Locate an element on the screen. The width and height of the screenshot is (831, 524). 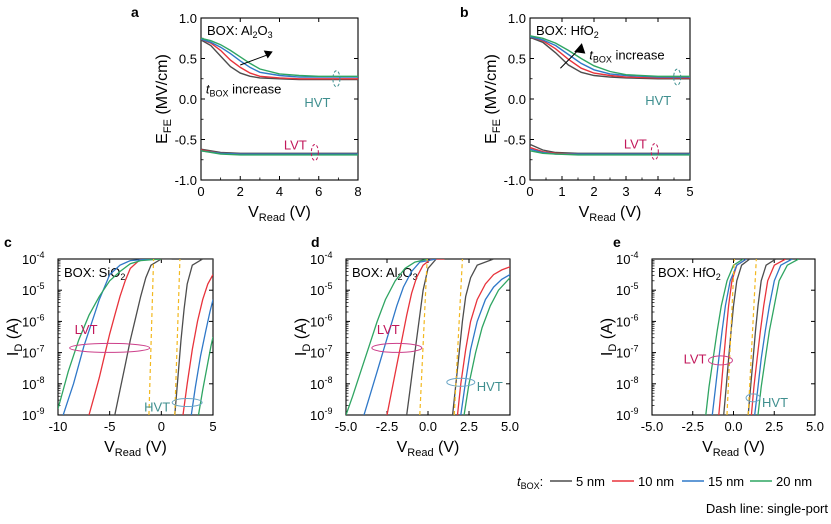
hvt-marker-ellipse is located at coordinates (677, 77).